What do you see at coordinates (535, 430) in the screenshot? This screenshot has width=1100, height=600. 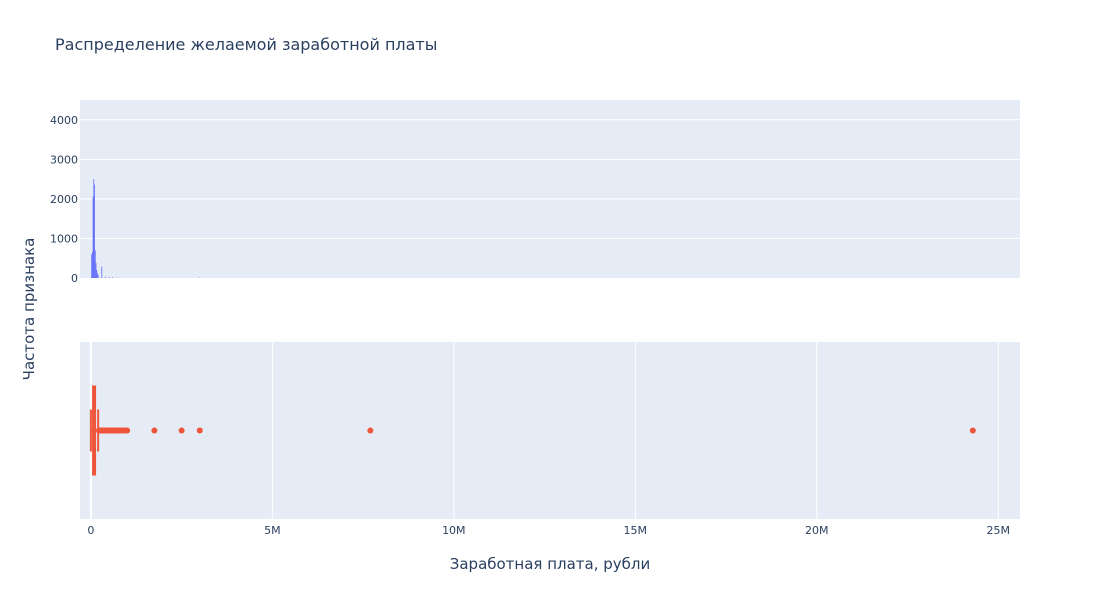 I see `boxplot-outliers` at bounding box center [535, 430].